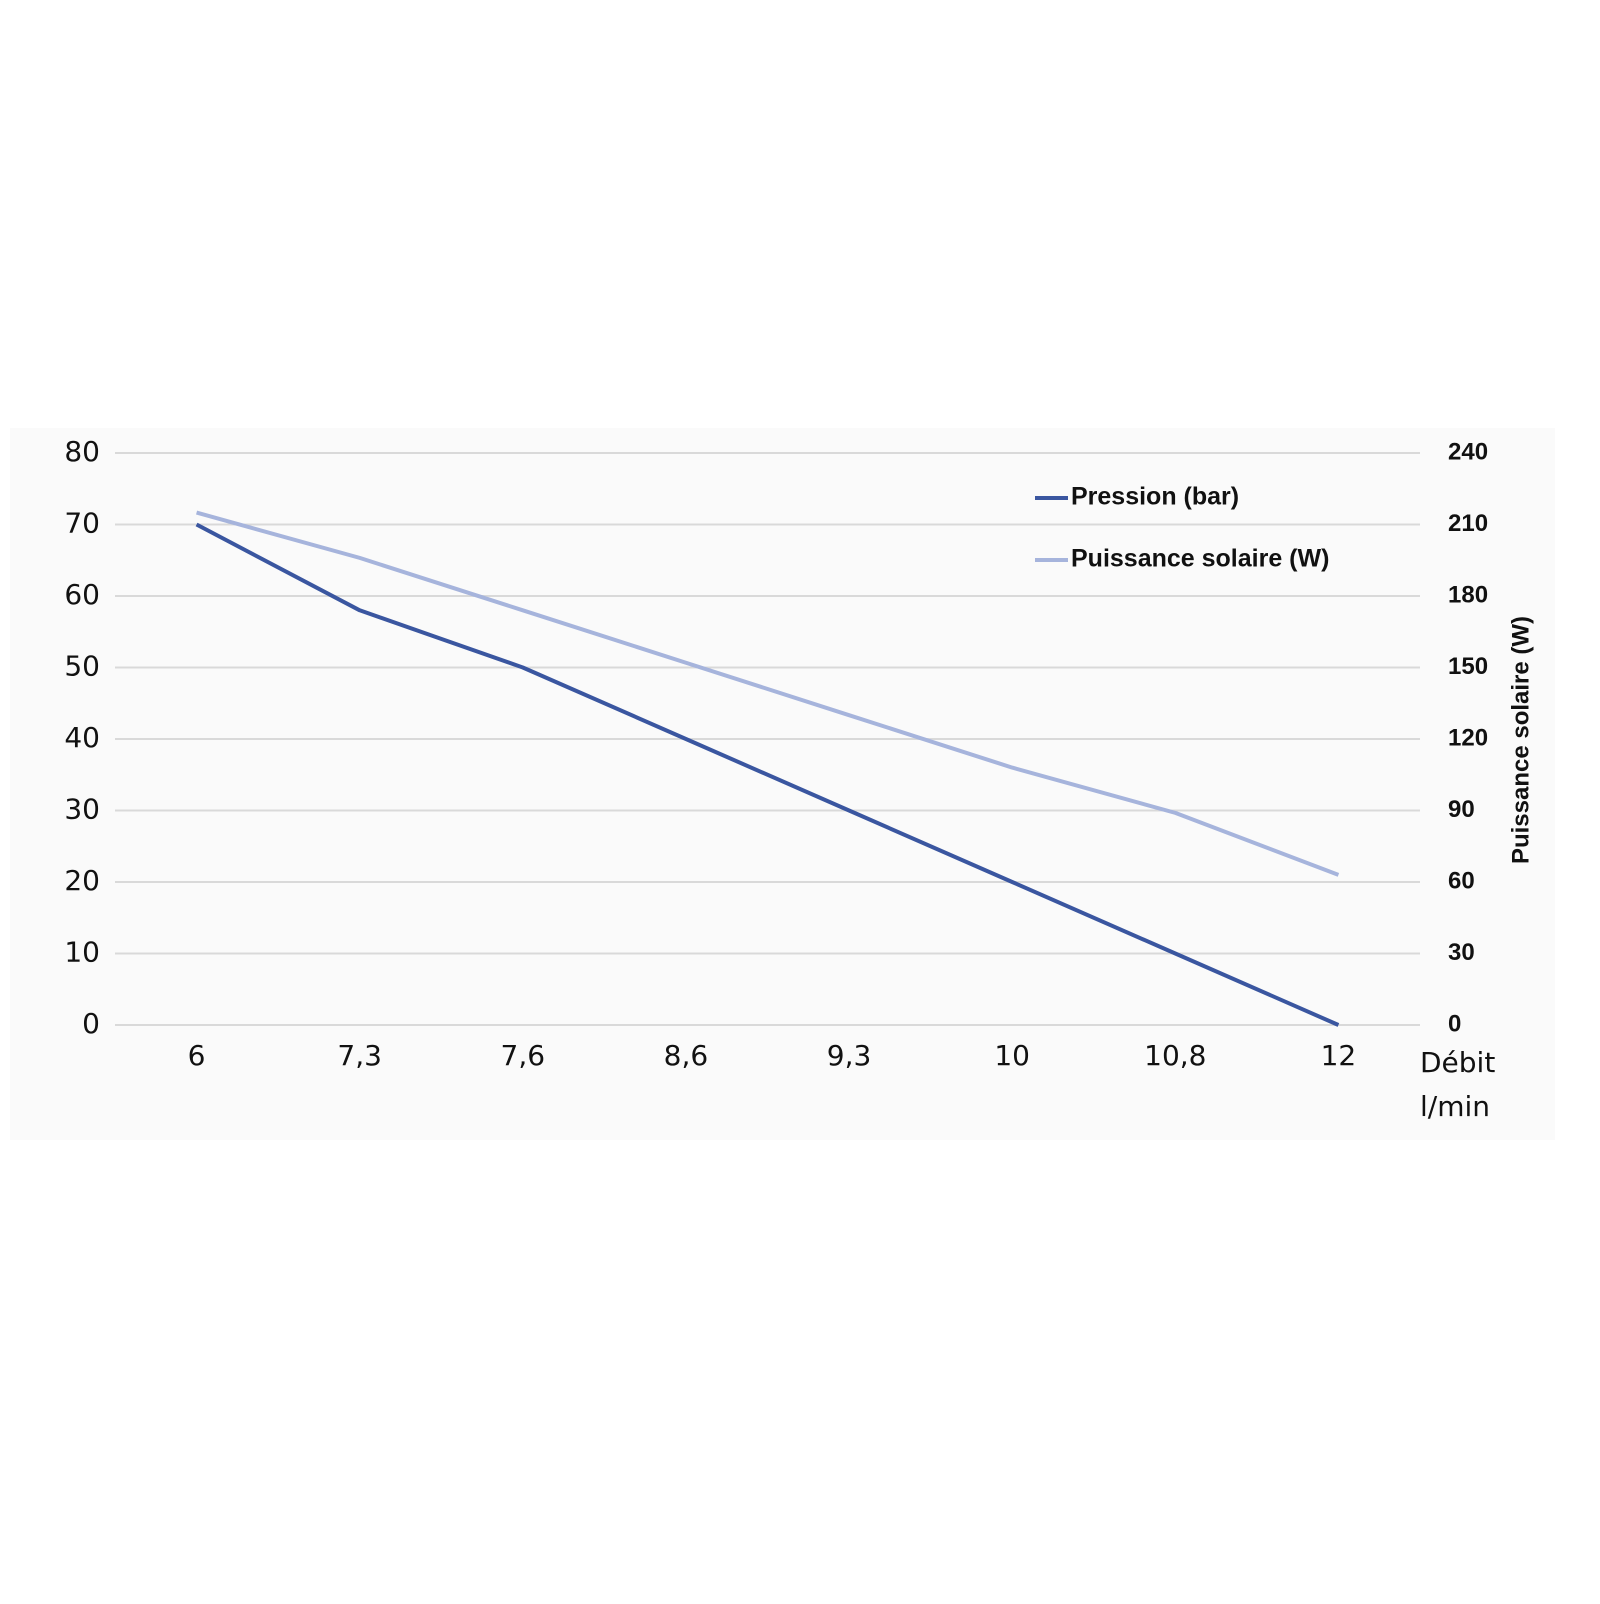 The height and width of the screenshot is (1604, 1600). Describe the element at coordinates (1455, 1106) in the screenshot. I see `x-axis-label: l/min` at that location.